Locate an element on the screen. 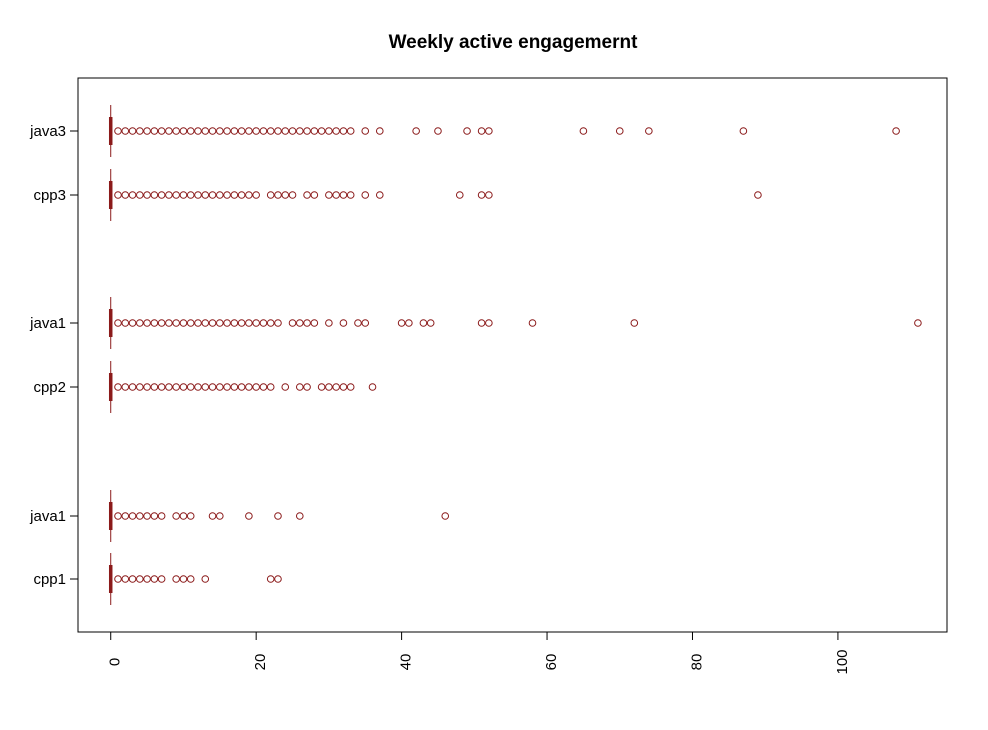 The image size is (988, 730). y-tick-label: java1 is located at coordinates (47, 516).